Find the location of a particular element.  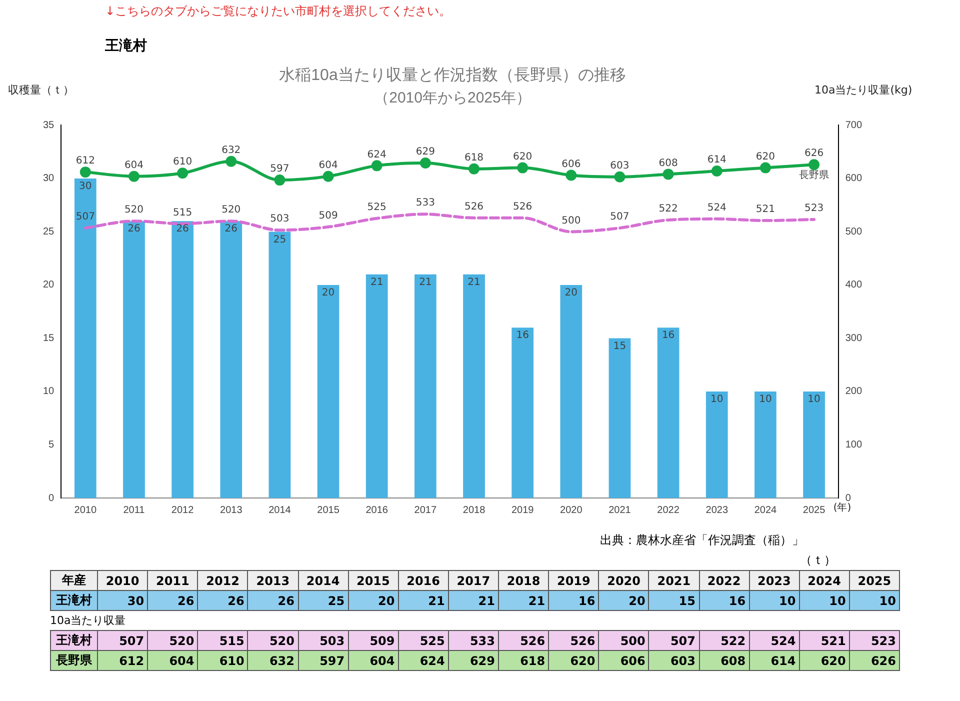

y2-tick-label: 600 is located at coordinates (853, 178).